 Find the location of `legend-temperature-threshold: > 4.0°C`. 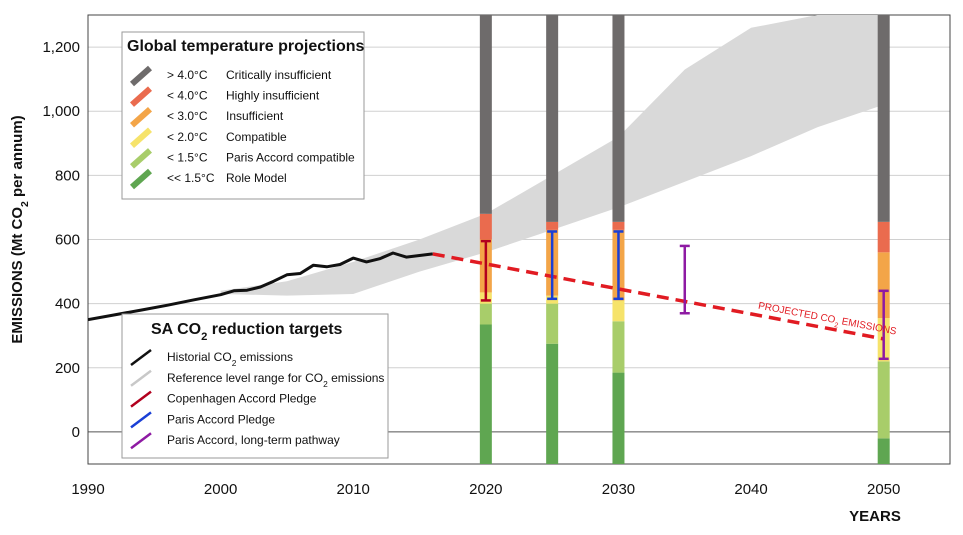

legend-temperature-threshold: > 4.0°C is located at coordinates (187, 75).